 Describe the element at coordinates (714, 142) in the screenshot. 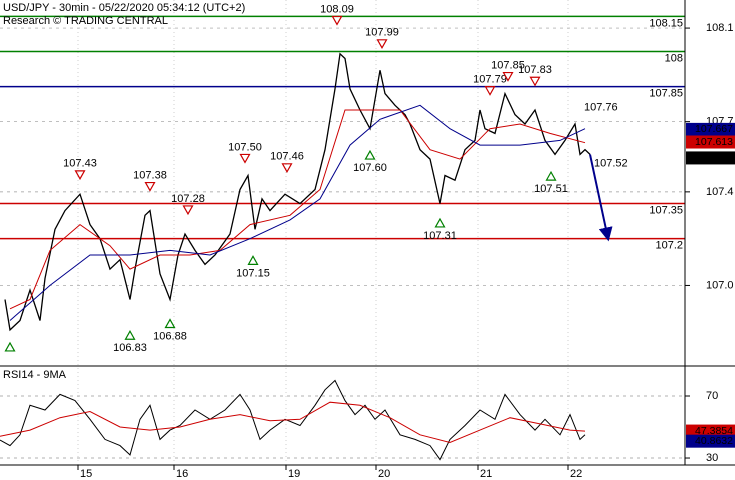

I see `last-value-label: 107.613` at that location.